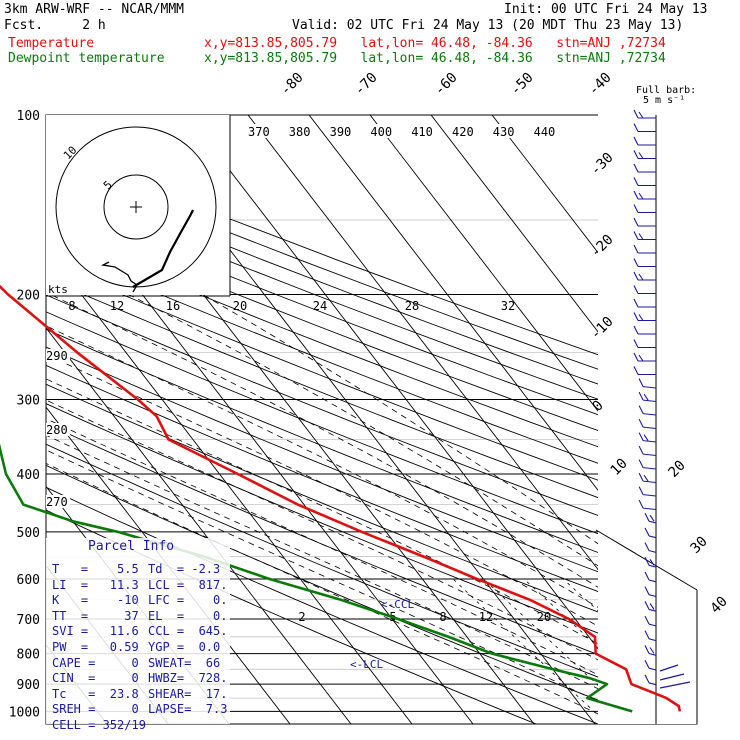  What do you see at coordinates (367, 664) in the screenshot?
I see `lcl-marker: <-LCL` at bounding box center [367, 664].